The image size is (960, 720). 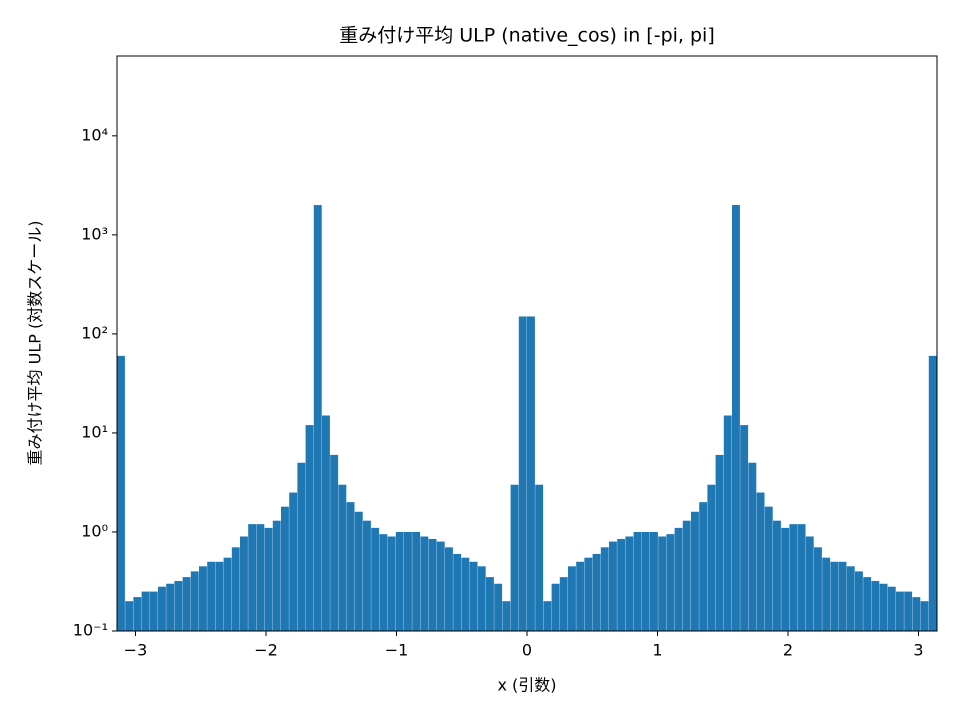 I want to click on x-tick-label: 2, so click(x=788, y=650).